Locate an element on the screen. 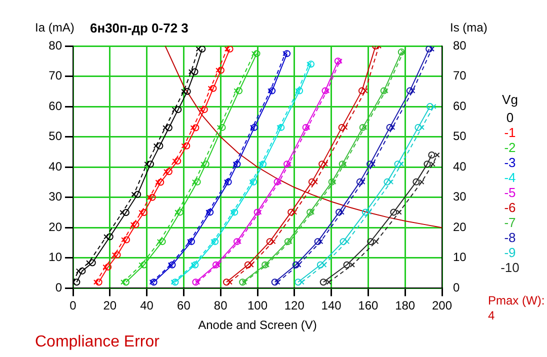  text: -3 is located at coordinates (510, 162).